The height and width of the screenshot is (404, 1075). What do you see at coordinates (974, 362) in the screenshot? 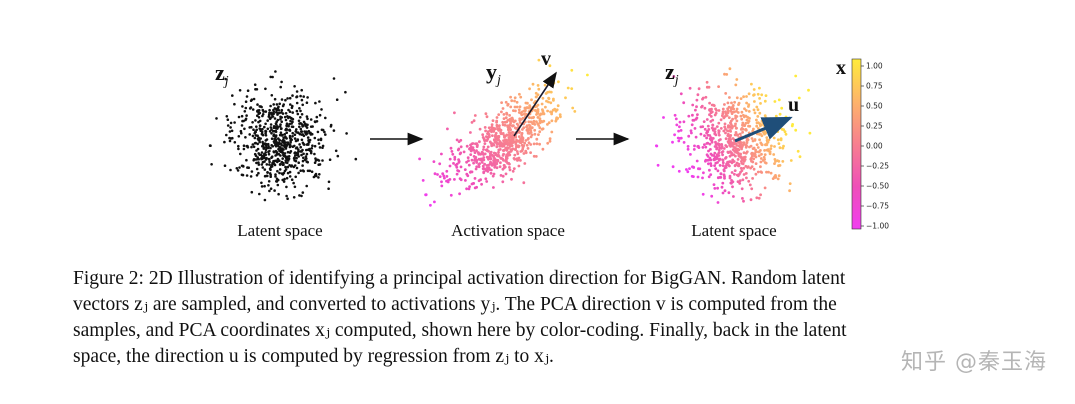
I see `watermark: 知乎 @秦玉海` at bounding box center [974, 362].